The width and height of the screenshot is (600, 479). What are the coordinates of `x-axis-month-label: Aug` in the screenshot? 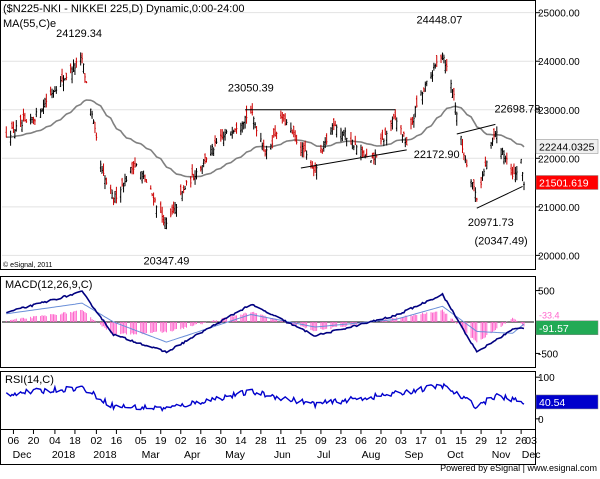 It's located at (371, 455).